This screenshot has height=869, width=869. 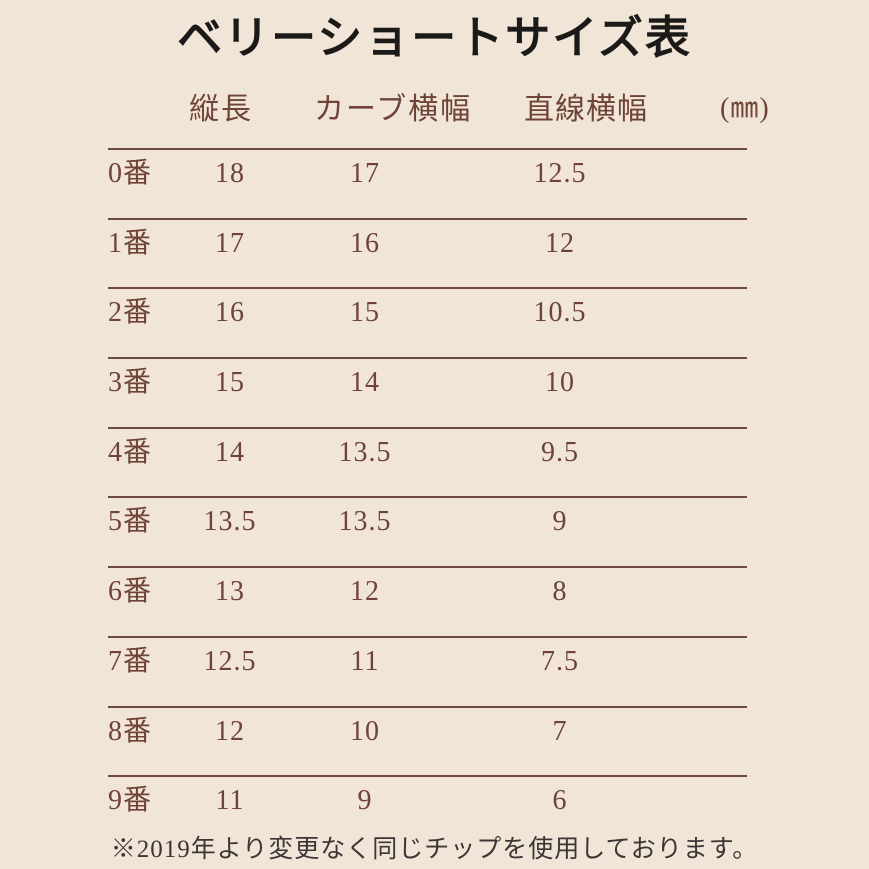 I want to click on table-row: 9番 11 9 6, so click(x=427, y=810).